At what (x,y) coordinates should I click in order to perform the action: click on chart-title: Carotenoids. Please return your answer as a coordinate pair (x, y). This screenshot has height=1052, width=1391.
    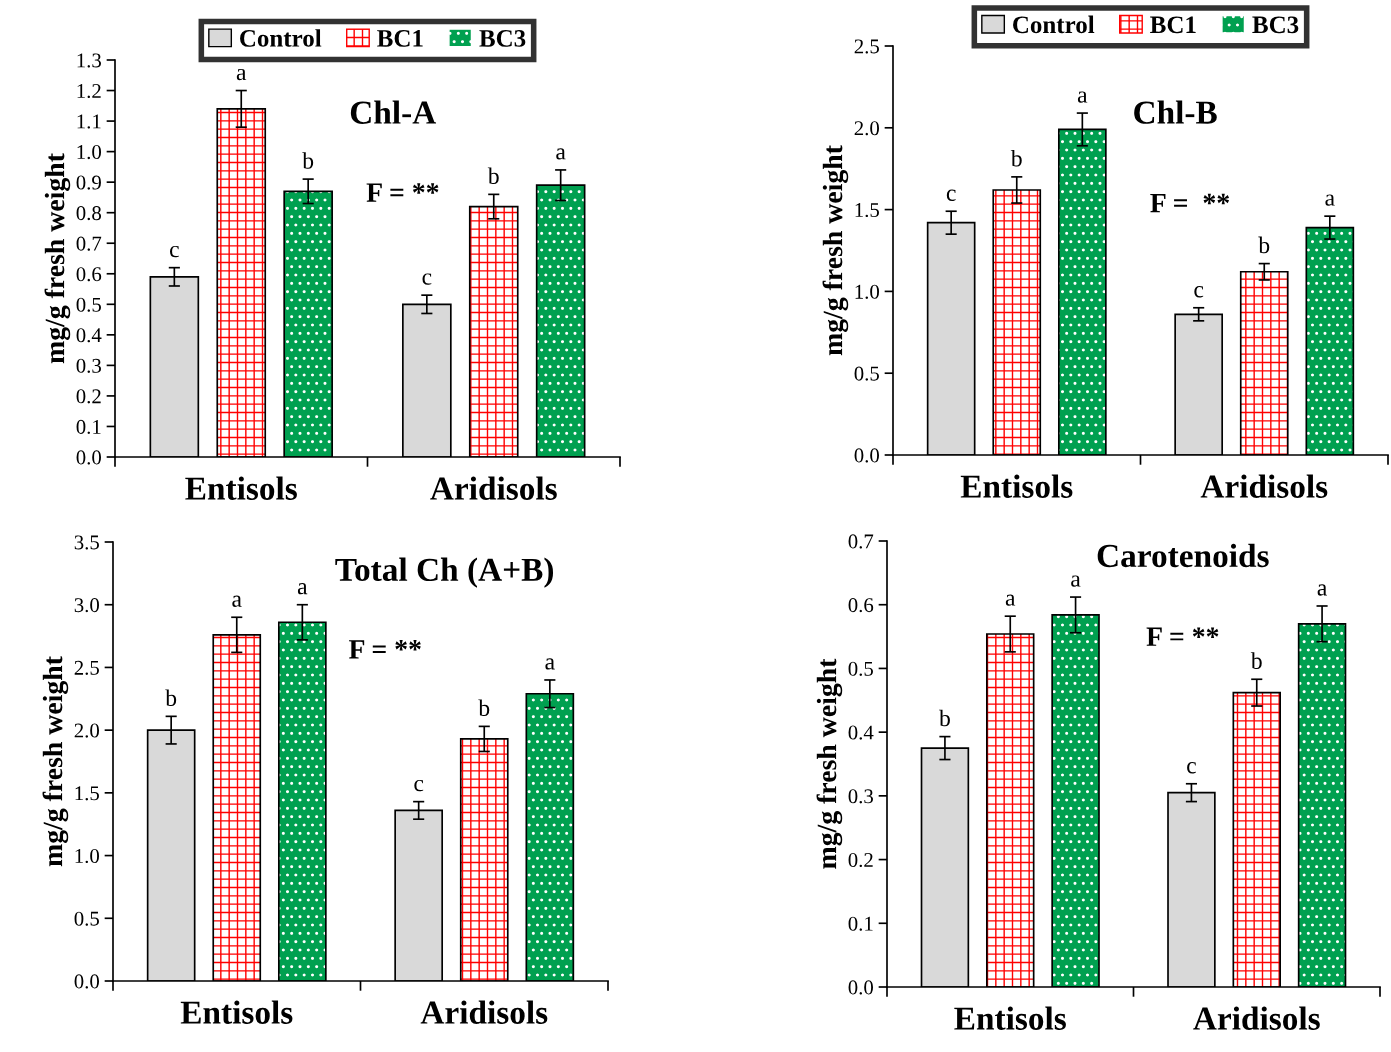
    Looking at the image, I should click on (1183, 555).